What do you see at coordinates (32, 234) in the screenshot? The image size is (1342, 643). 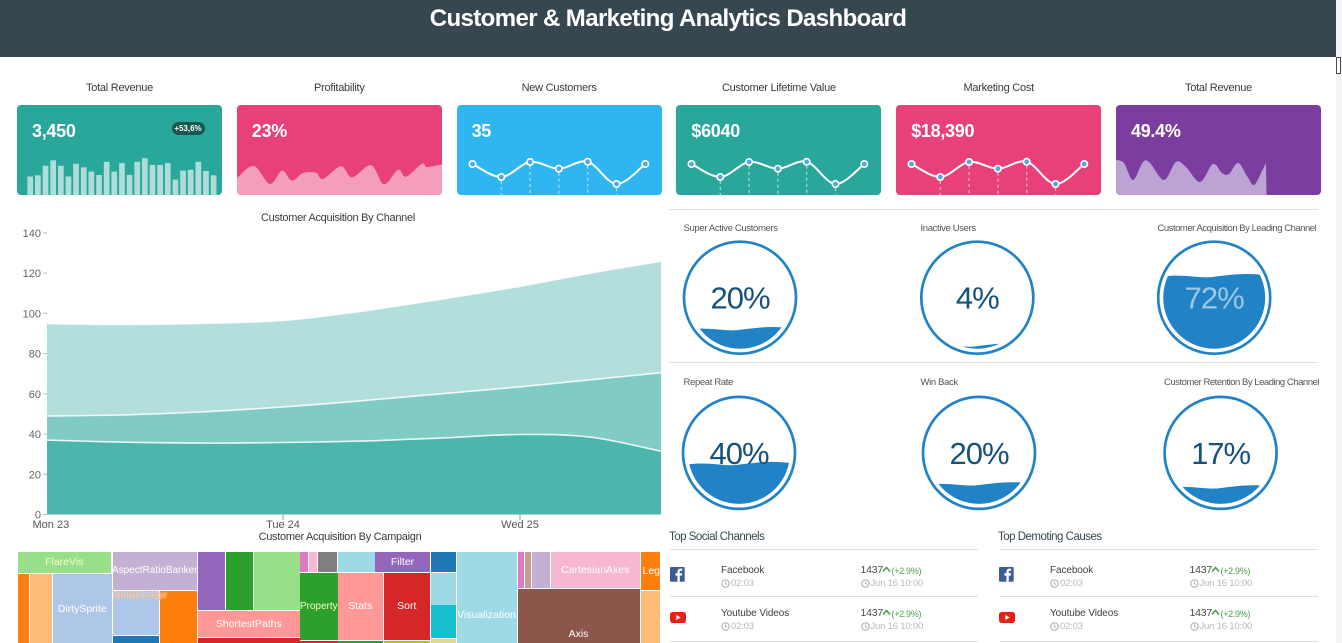 I see `svg-text: 140` at bounding box center [32, 234].